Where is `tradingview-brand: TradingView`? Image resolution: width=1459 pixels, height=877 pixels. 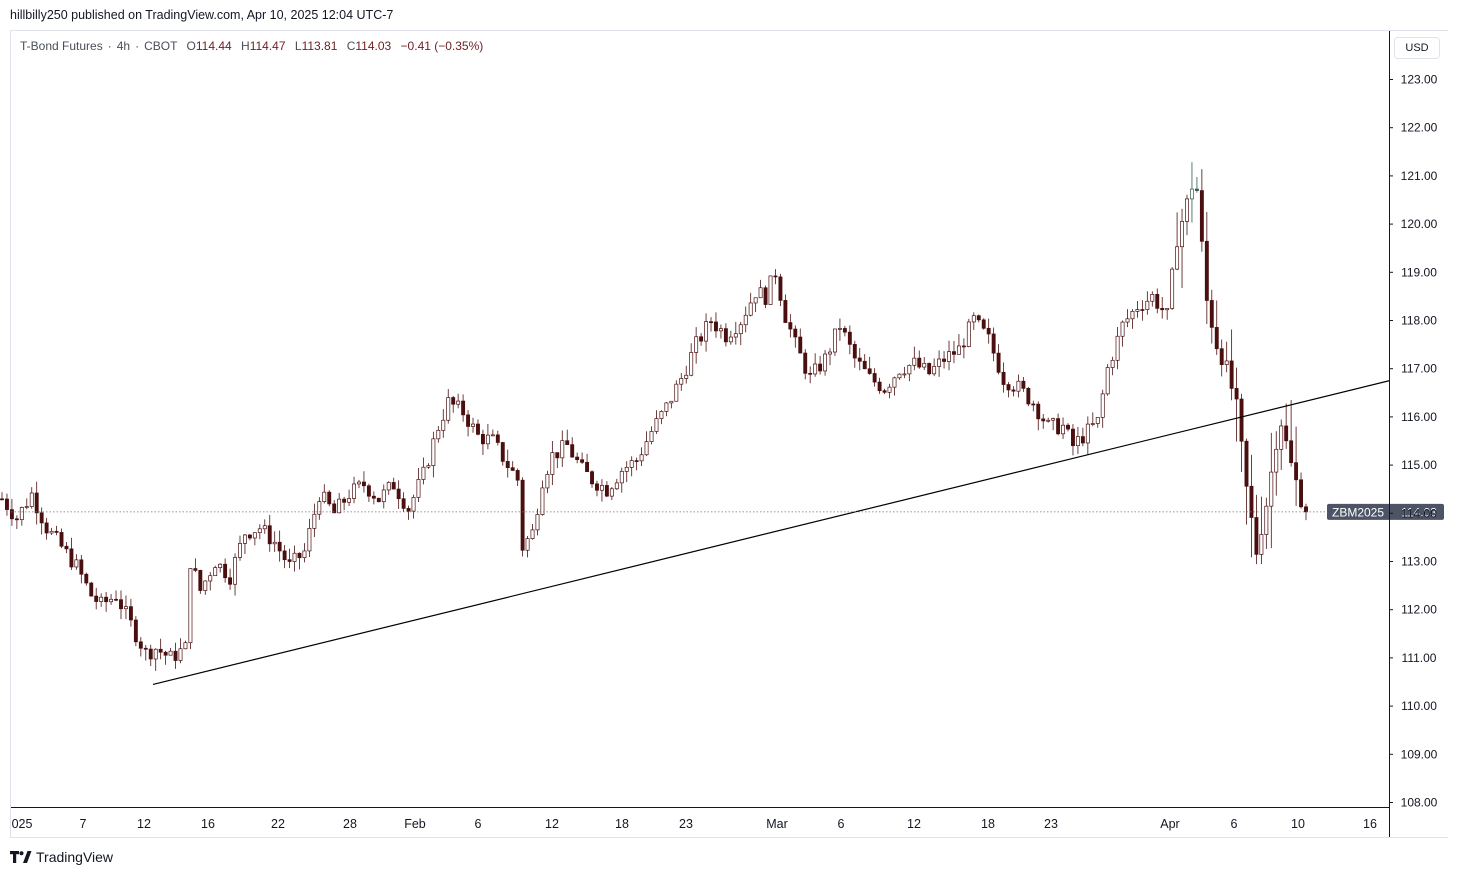 tradingview-brand: TradingView is located at coordinates (61, 857).